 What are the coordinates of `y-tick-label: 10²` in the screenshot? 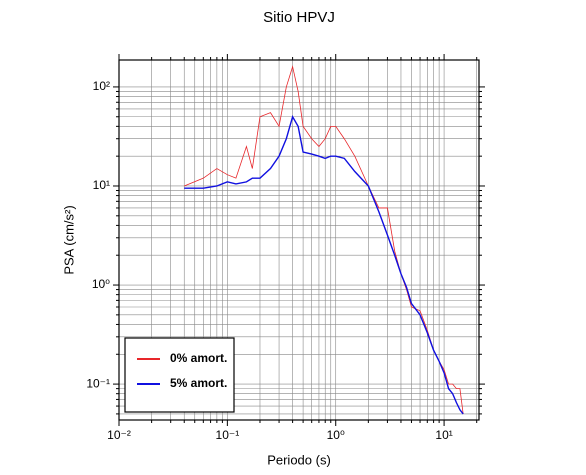 It's located at (101, 86).